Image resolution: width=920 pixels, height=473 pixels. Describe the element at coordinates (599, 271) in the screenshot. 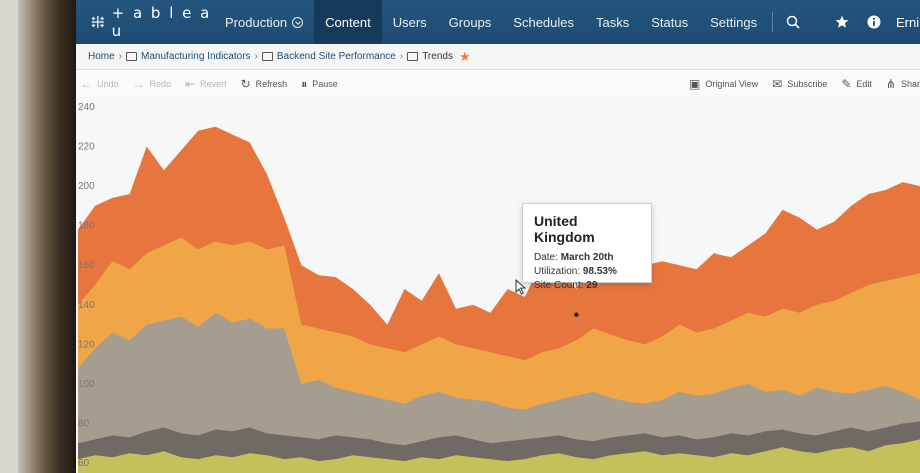

I see `tooltip-utilization-value: 98.53%` at that location.